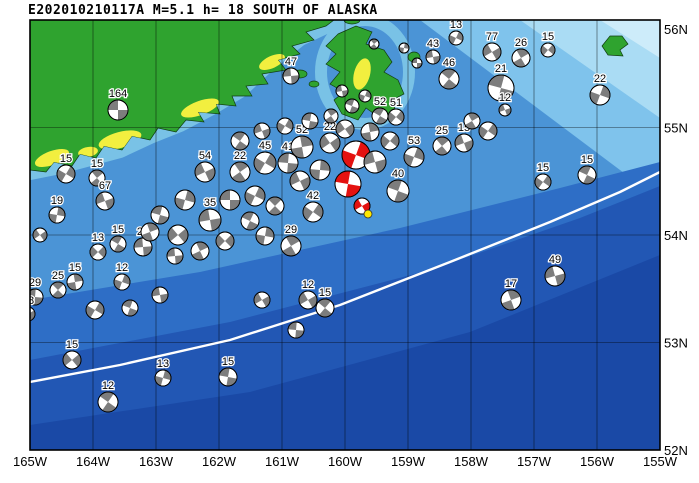 The image size is (699, 483). I want to click on focal-mechanism: 17, so click(511, 294).